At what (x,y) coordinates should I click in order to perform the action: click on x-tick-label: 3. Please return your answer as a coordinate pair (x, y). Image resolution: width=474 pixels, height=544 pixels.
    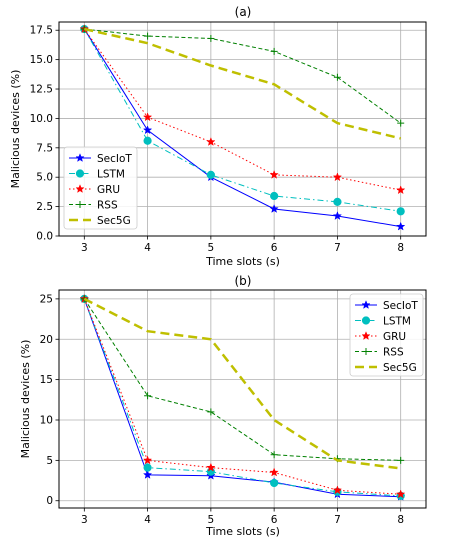
    Looking at the image, I should click on (84, 520).